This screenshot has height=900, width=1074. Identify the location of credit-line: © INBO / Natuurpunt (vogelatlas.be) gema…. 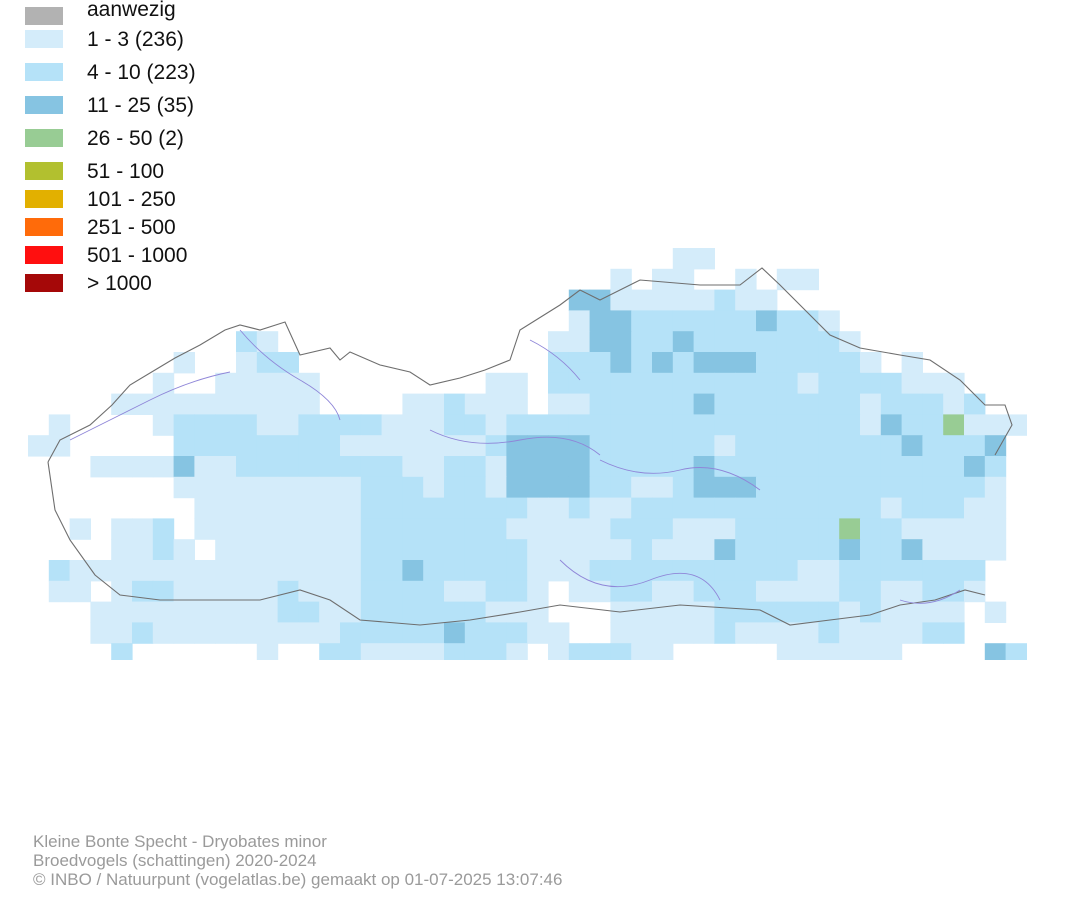
(298, 879).